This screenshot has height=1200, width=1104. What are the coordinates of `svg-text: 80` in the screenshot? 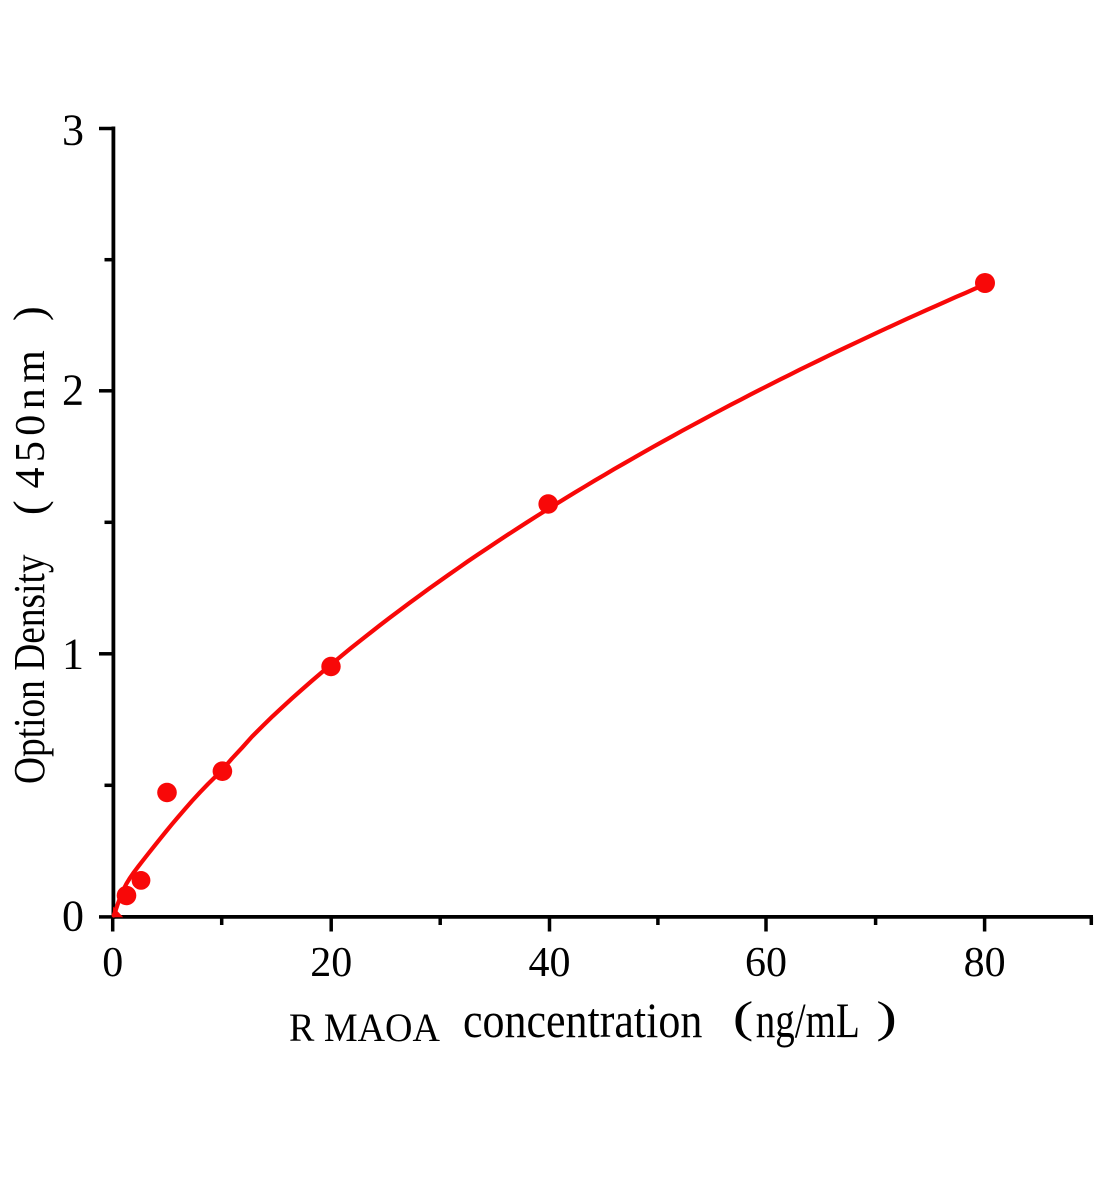 It's located at (985, 963).